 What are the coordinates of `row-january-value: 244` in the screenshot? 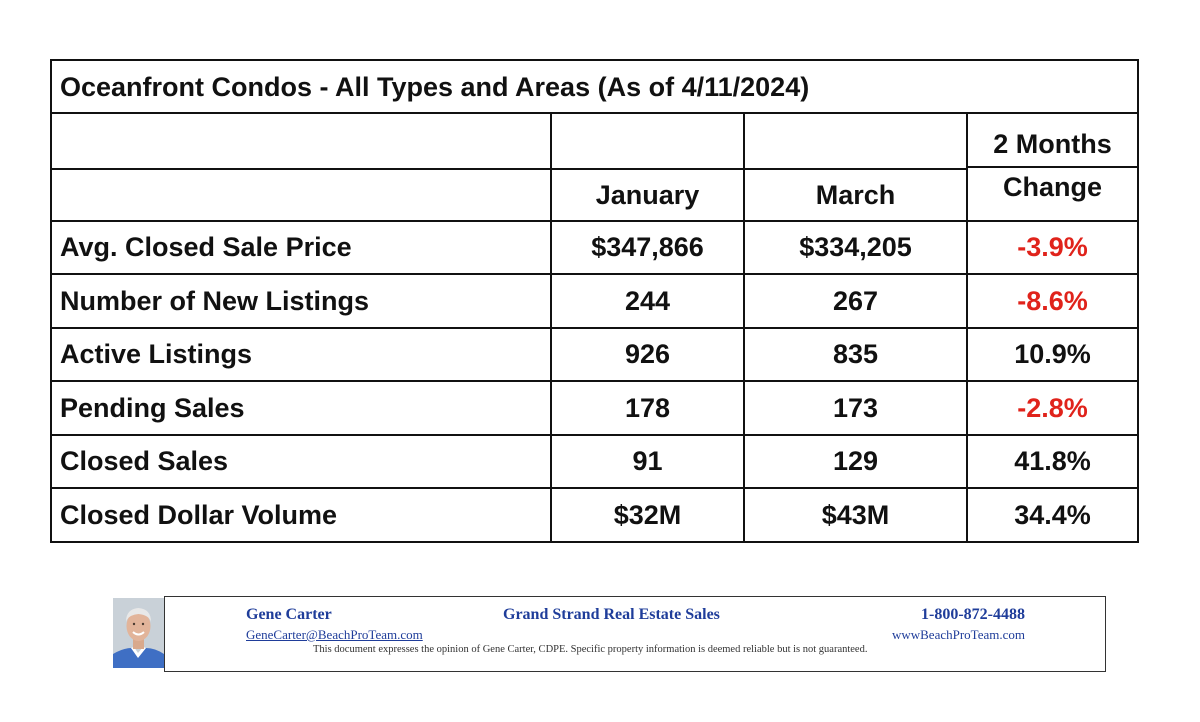 It's located at (648, 302).